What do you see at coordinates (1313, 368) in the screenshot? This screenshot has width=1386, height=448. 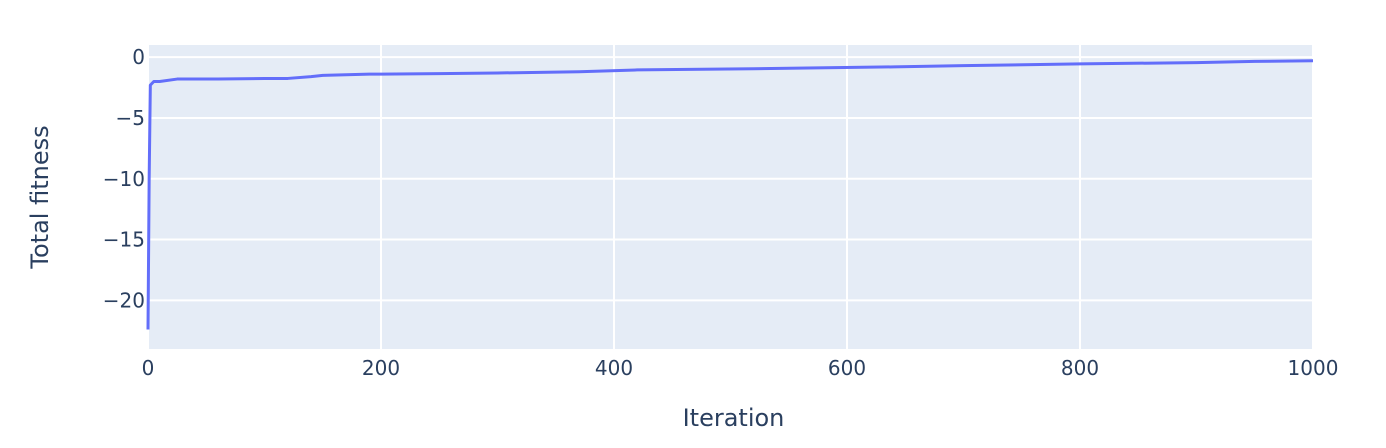 I see `x-tick-label: 1000` at bounding box center [1313, 368].